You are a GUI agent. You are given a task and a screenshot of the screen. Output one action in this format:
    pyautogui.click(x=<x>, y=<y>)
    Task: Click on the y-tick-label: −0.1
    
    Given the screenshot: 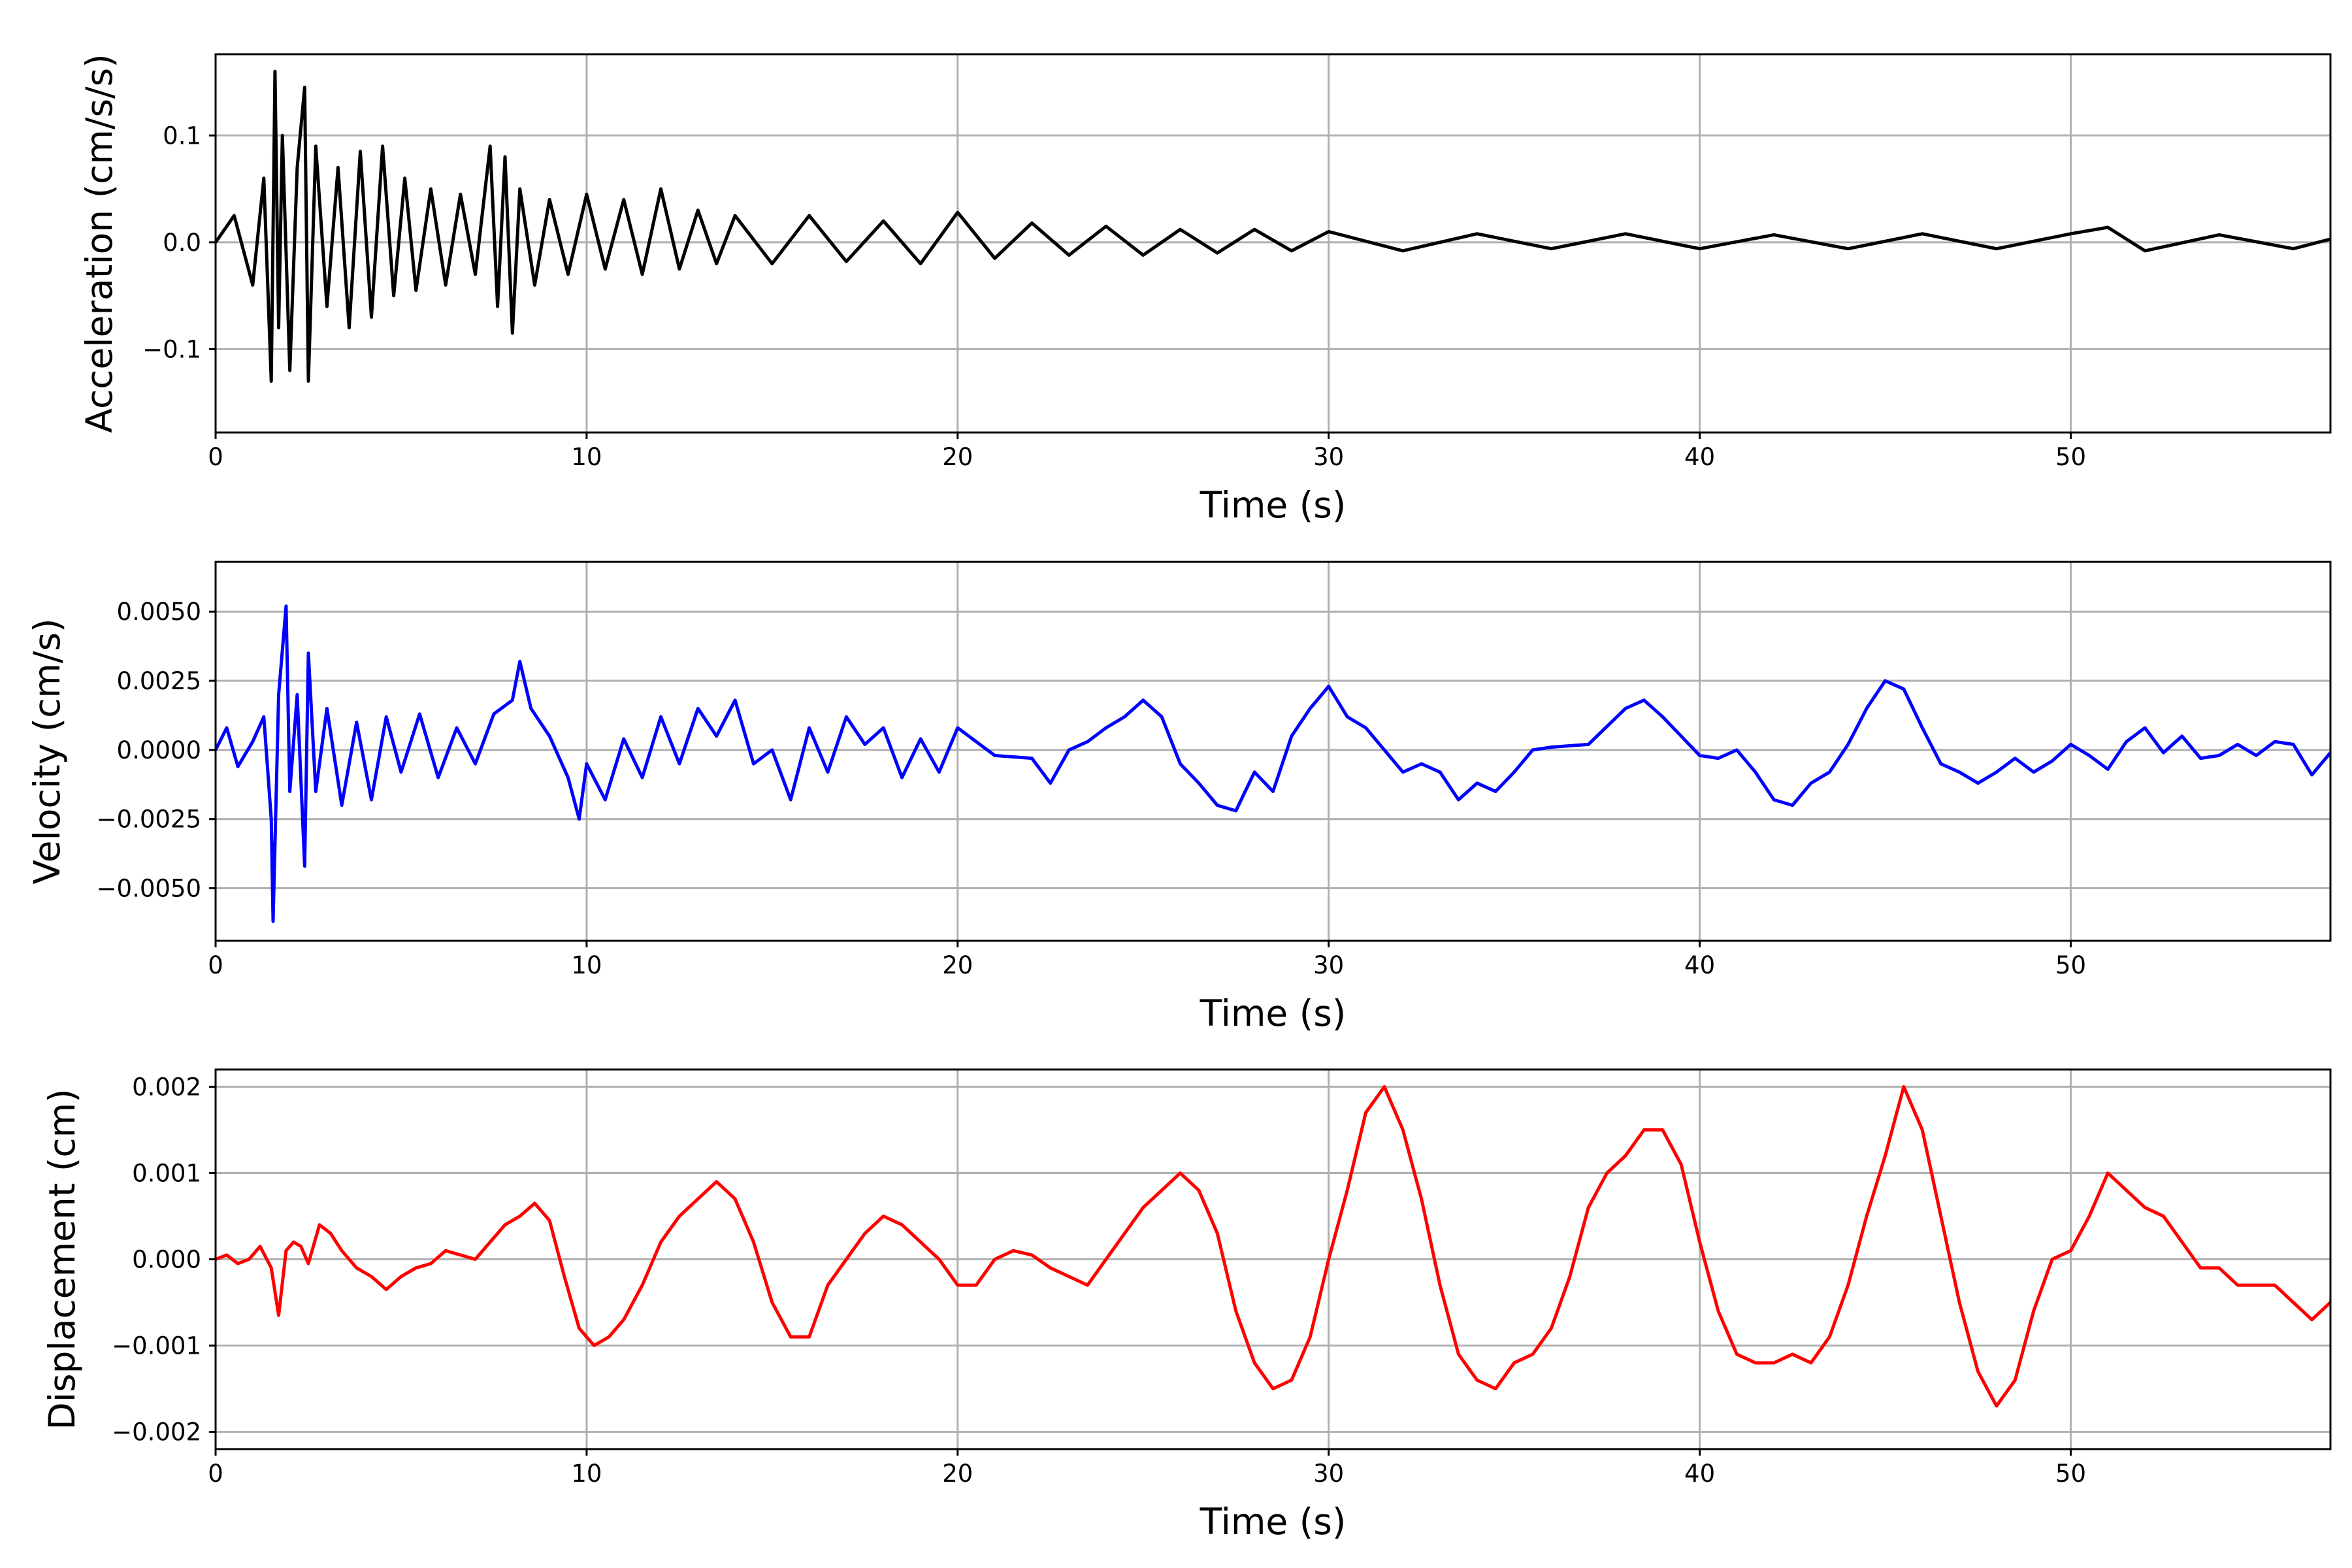 What is the action you would take?
    pyautogui.click(x=171, y=349)
    